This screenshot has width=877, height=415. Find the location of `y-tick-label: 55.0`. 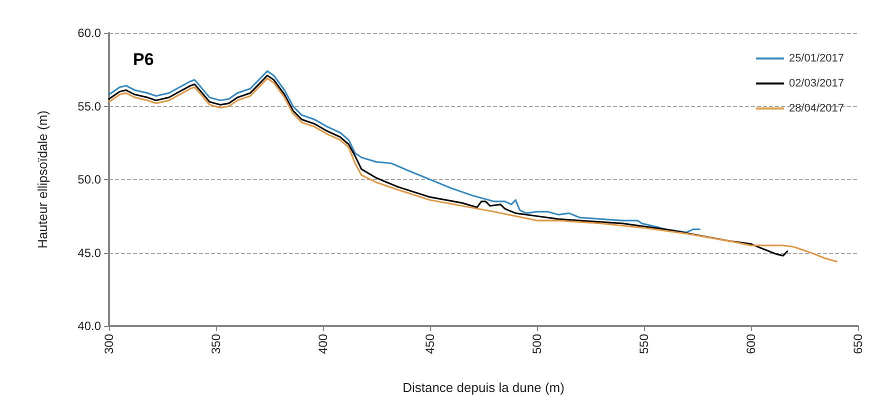

y-tick-label: 55.0 is located at coordinates (90, 106).